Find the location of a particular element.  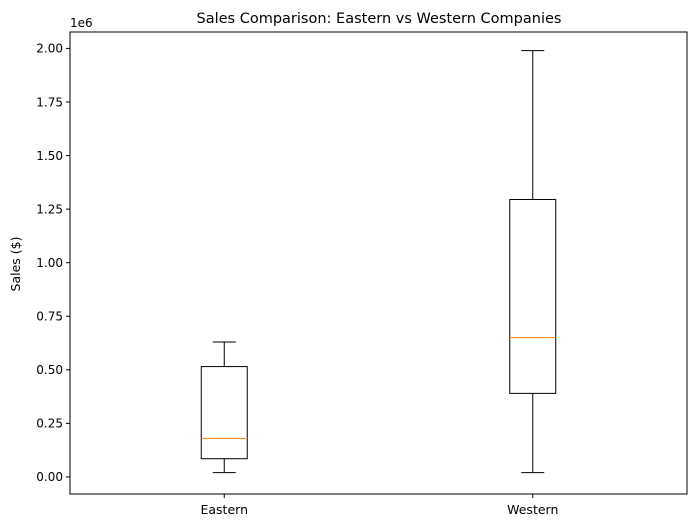

box-western is located at coordinates (533, 262).